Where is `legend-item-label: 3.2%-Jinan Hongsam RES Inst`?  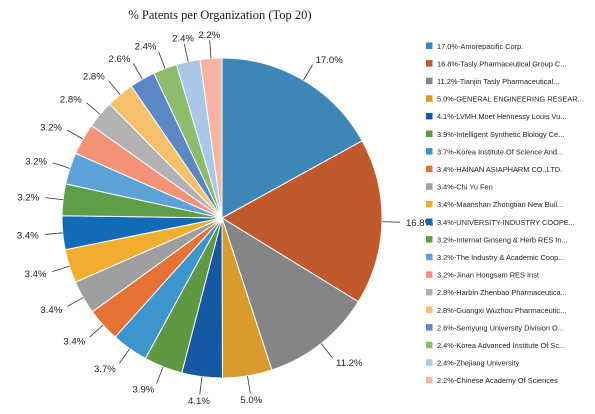
legend-item-label: 3.2%-Jinan Hongsam RES Inst is located at coordinates (488, 275).